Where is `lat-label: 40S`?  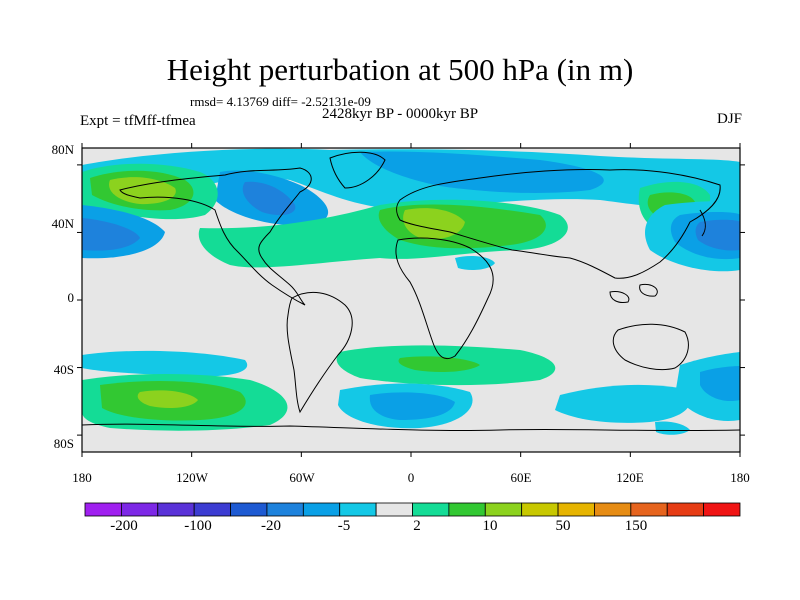 lat-label: 40S is located at coordinates (63, 369).